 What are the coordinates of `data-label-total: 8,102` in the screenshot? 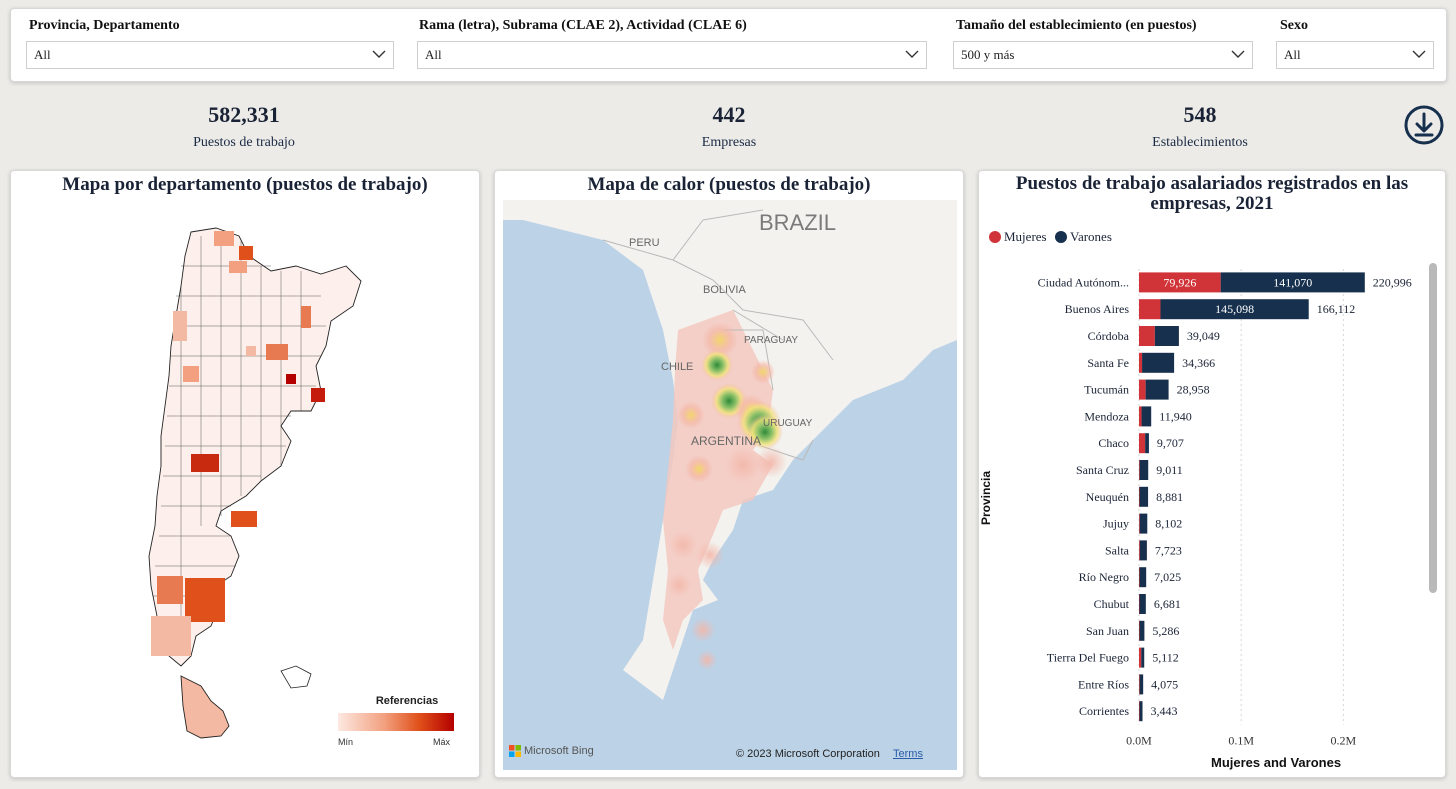 It's located at (1168, 524).